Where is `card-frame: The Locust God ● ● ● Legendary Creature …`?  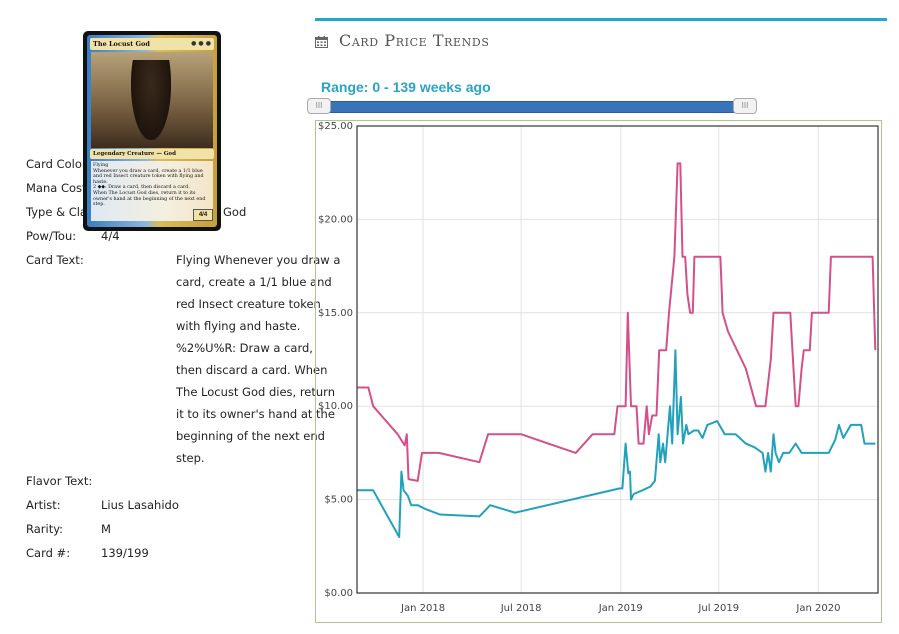
card-frame: The Locust God ● ● ● Legendary Creature … is located at coordinates (152, 131).